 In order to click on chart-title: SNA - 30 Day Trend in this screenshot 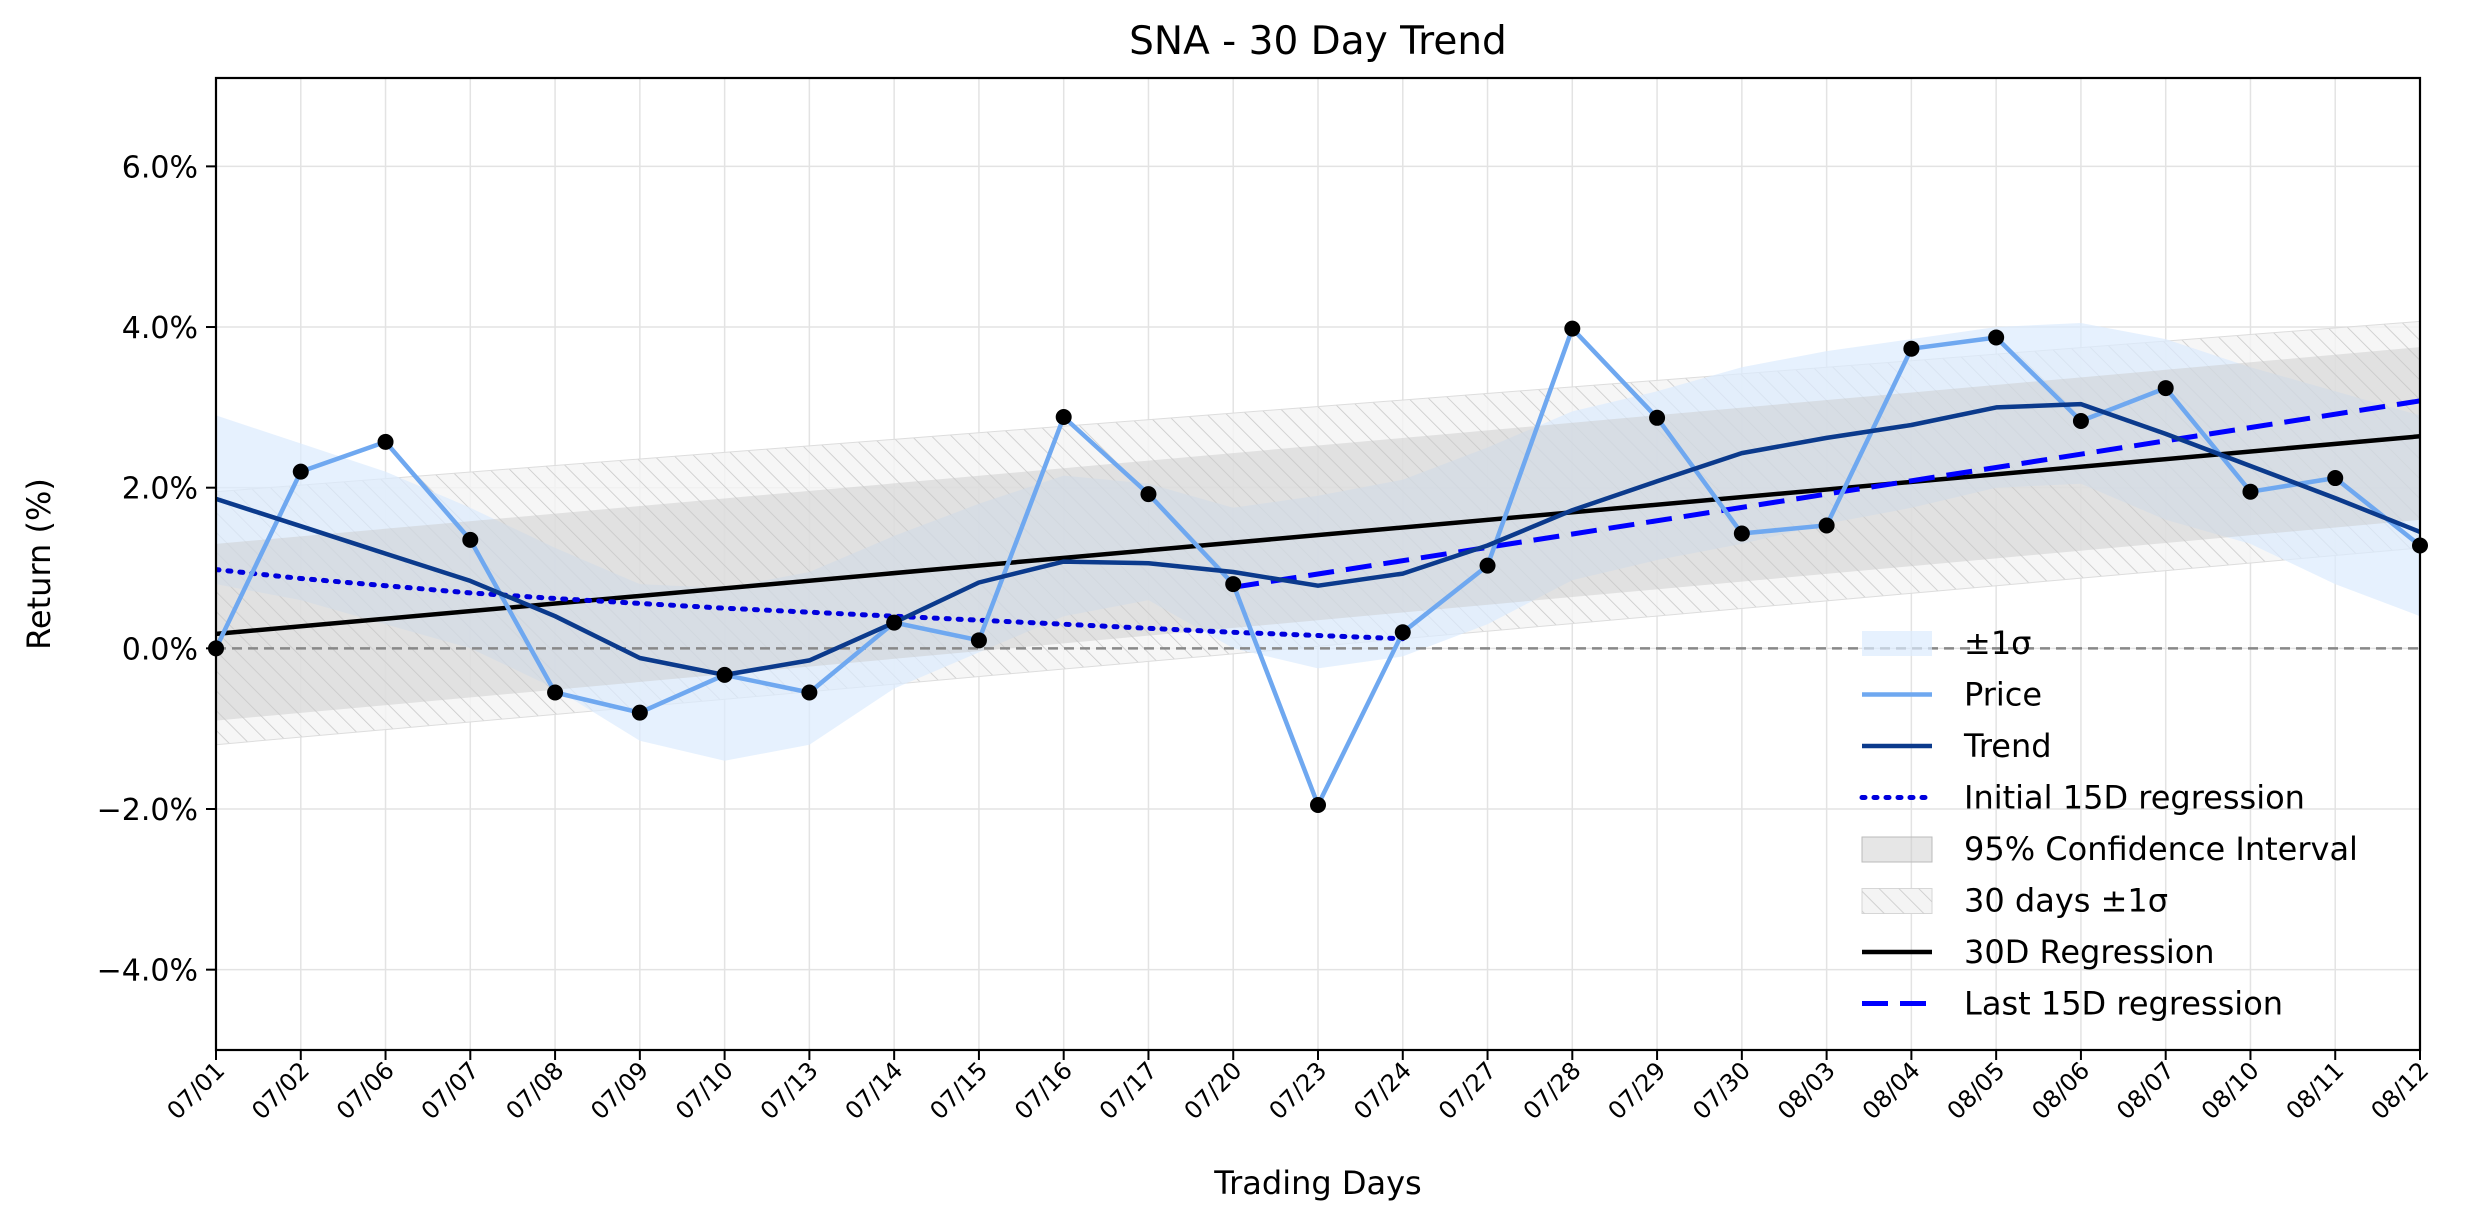, I will do `click(1318, 41)`.